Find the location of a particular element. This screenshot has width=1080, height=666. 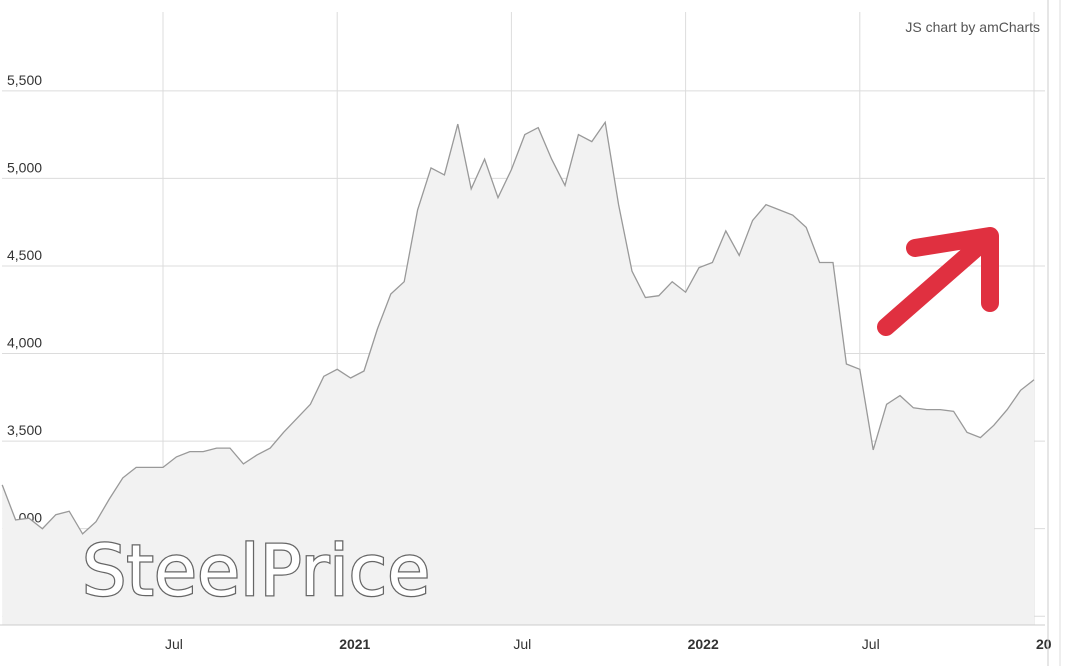

y-tick-label: 3,500 is located at coordinates (24, 430).